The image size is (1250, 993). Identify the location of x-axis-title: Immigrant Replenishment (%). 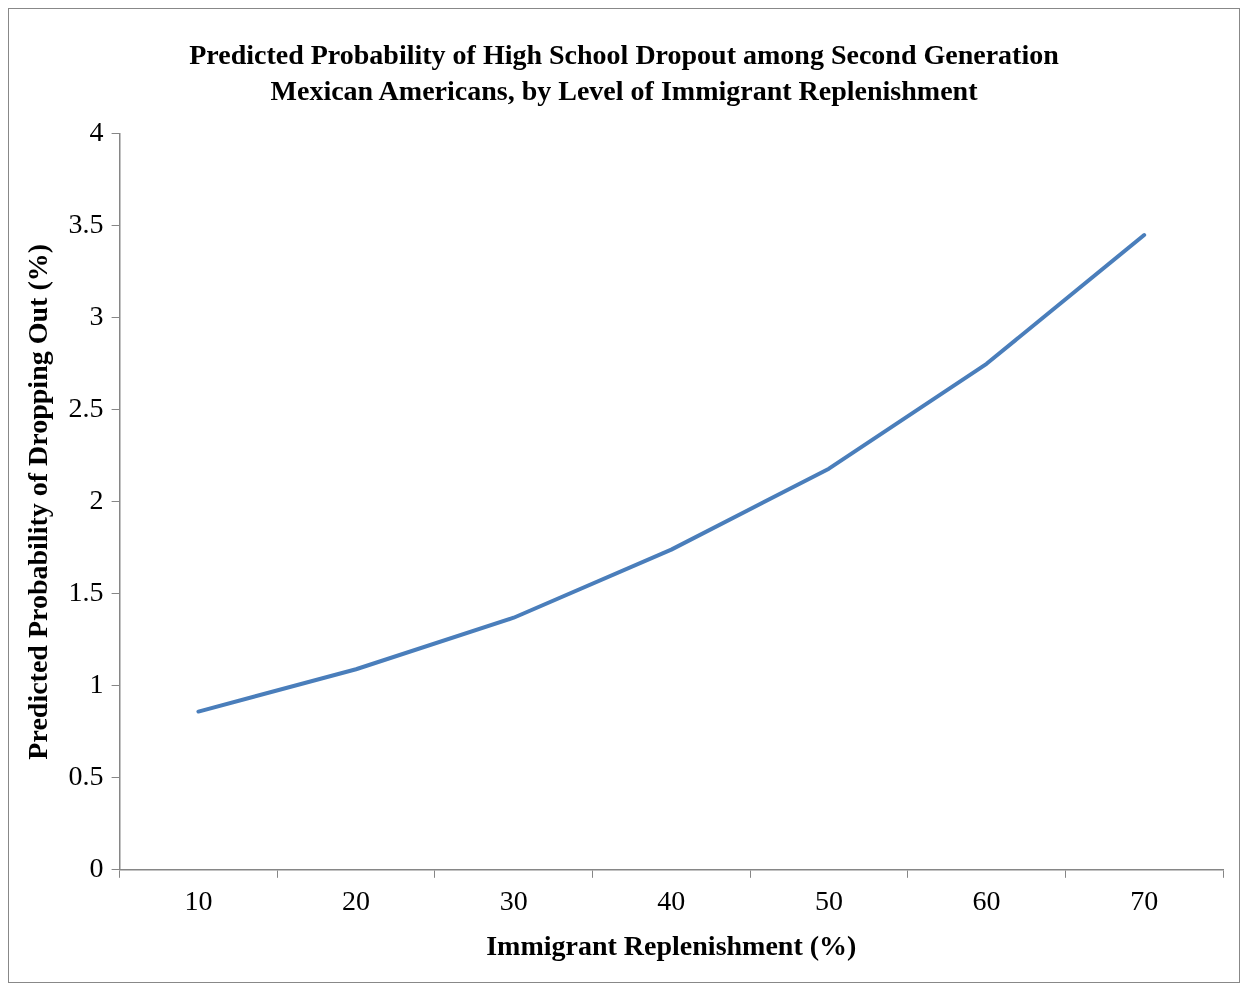
(671, 946).